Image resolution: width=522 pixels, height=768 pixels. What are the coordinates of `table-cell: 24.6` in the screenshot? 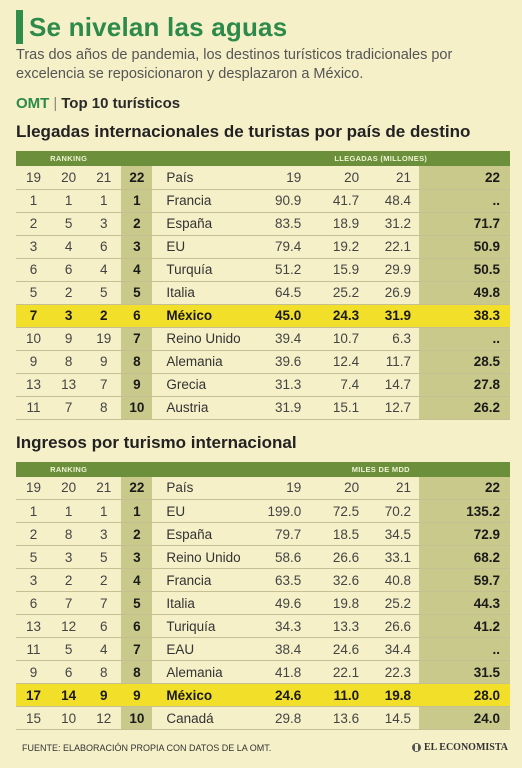 It's located at (277, 695).